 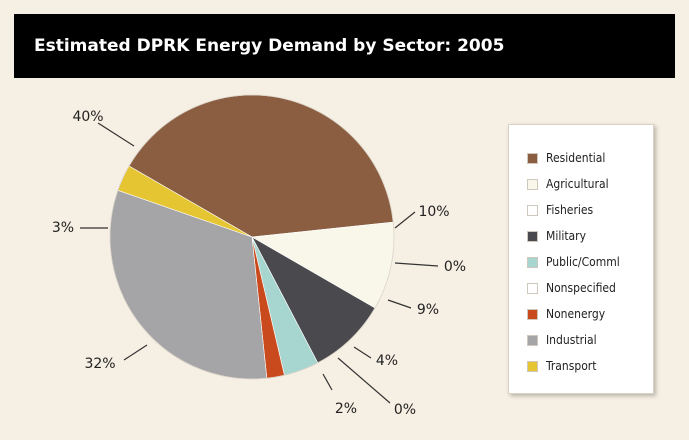 What do you see at coordinates (581, 288) in the screenshot?
I see `legend-label: Nonspecified` at bounding box center [581, 288].